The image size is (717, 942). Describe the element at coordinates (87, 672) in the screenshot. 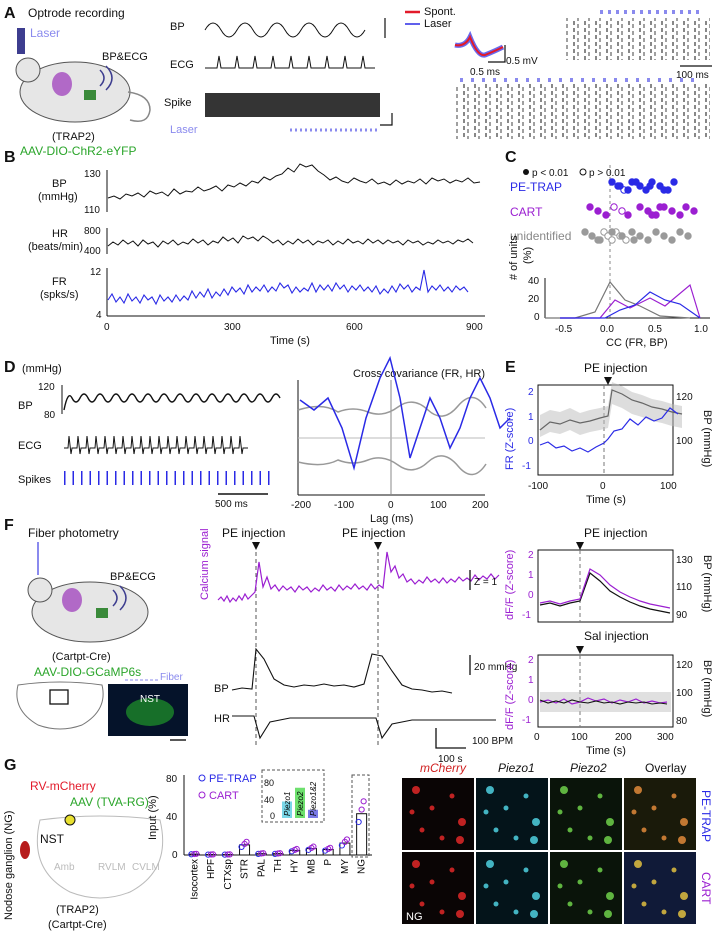

I see `f-virus: AAV-DIO-GCaMP6s` at that location.